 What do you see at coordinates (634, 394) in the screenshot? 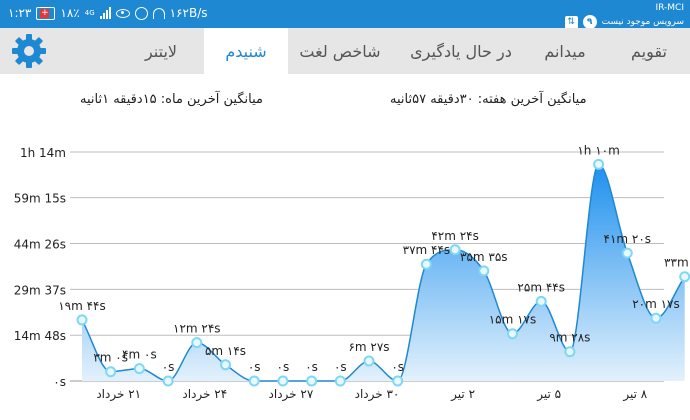
I see `x-tick-label: ۸ تیر` at bounding box center [634, 394].